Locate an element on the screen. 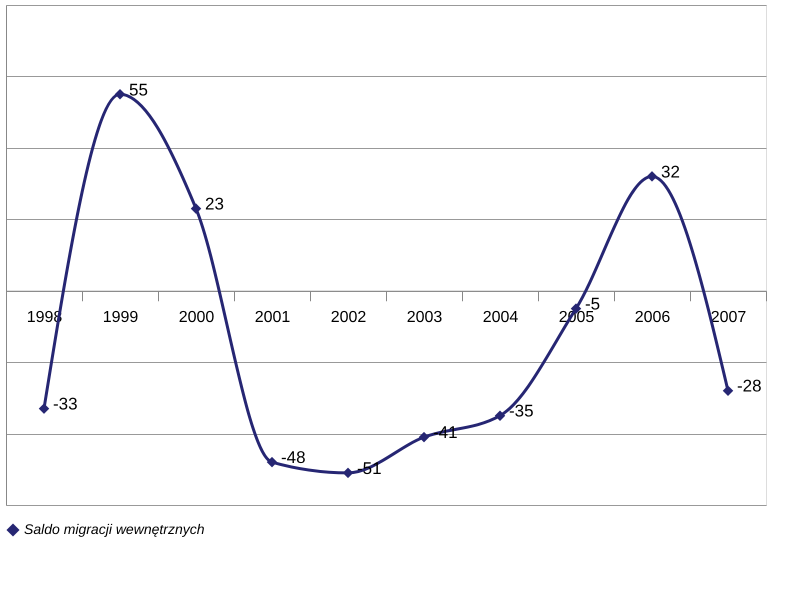 The image size is (797, 592). x-tick-label: 2007 is located at coordinates (728, 317).